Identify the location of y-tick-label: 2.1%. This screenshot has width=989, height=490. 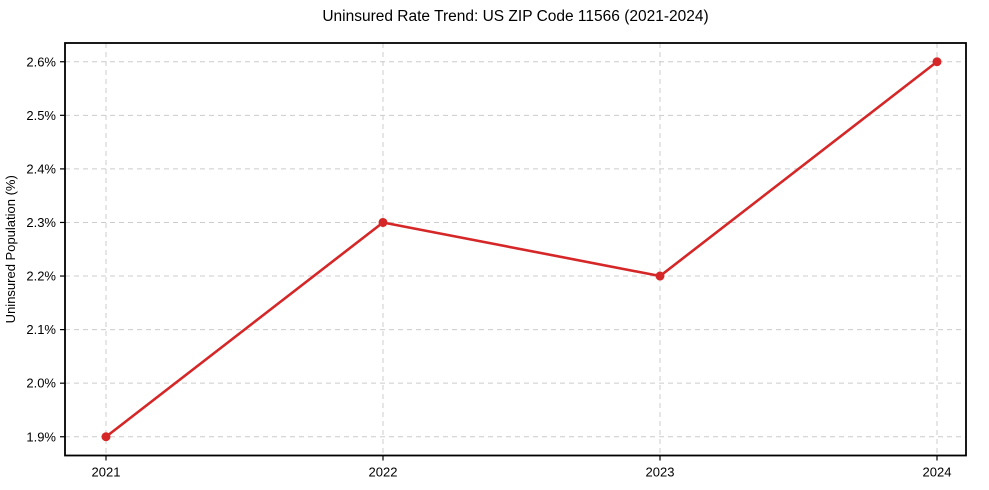
(41, 329).